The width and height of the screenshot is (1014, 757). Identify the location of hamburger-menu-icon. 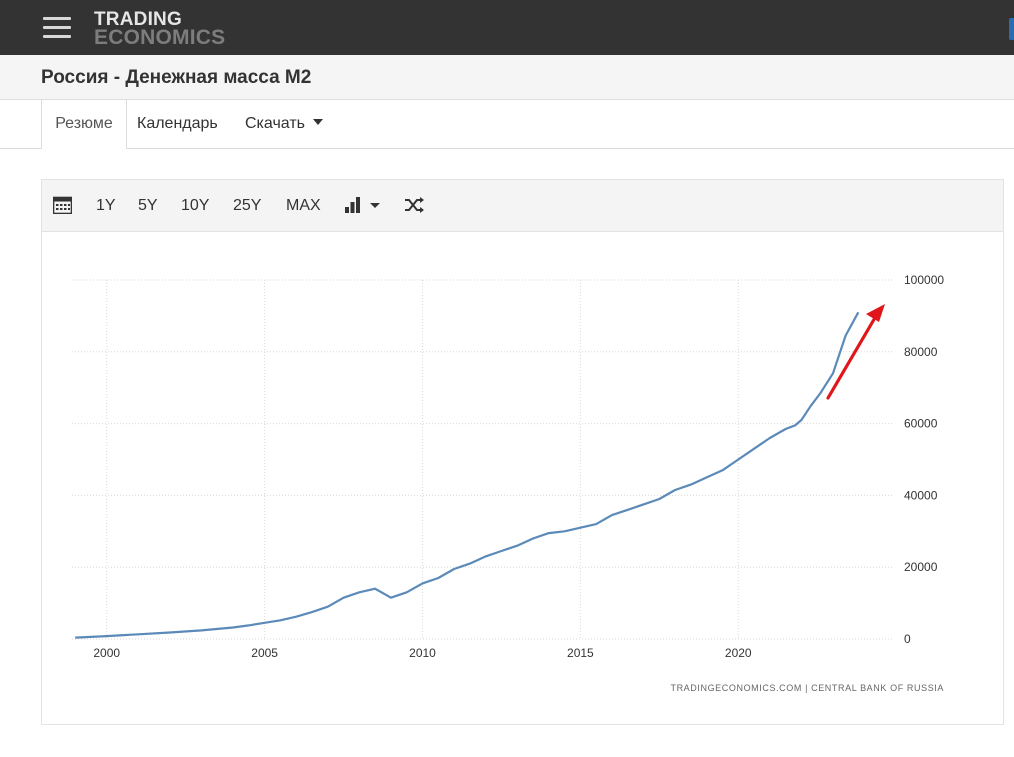
(57, 28).